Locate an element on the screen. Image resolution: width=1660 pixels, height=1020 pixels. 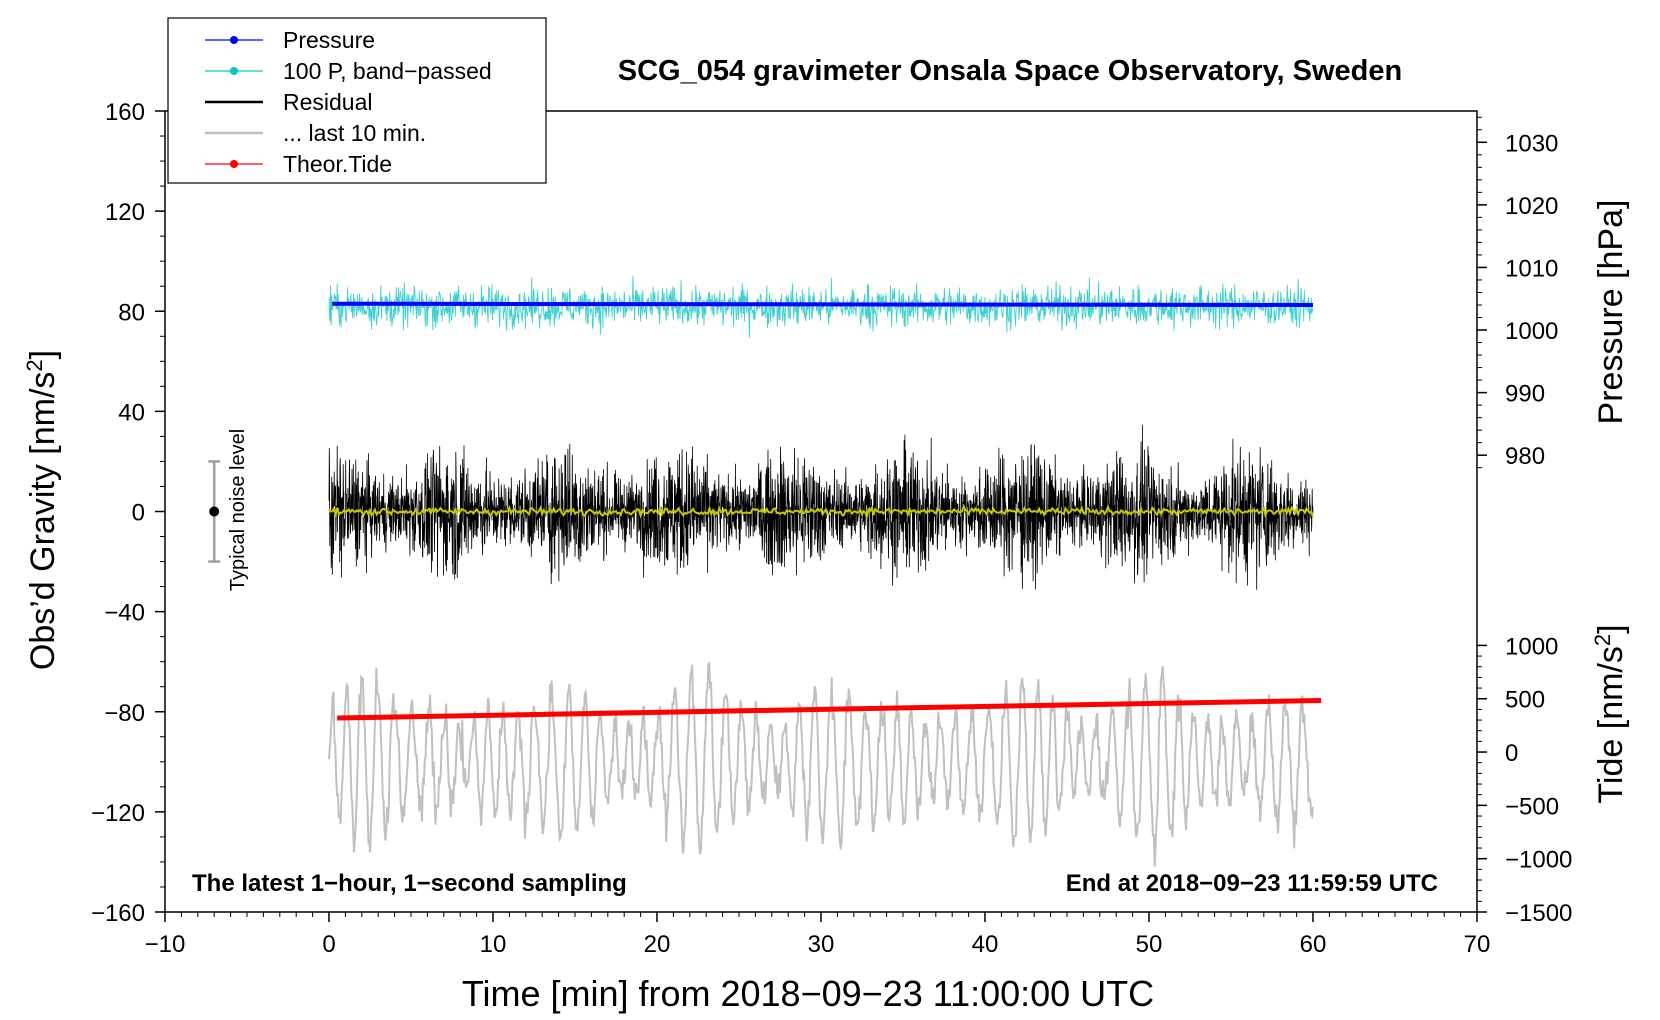
y-axis-label-left: Obs’d Gravity [nm/s2] is located at coordinates (42, 510).